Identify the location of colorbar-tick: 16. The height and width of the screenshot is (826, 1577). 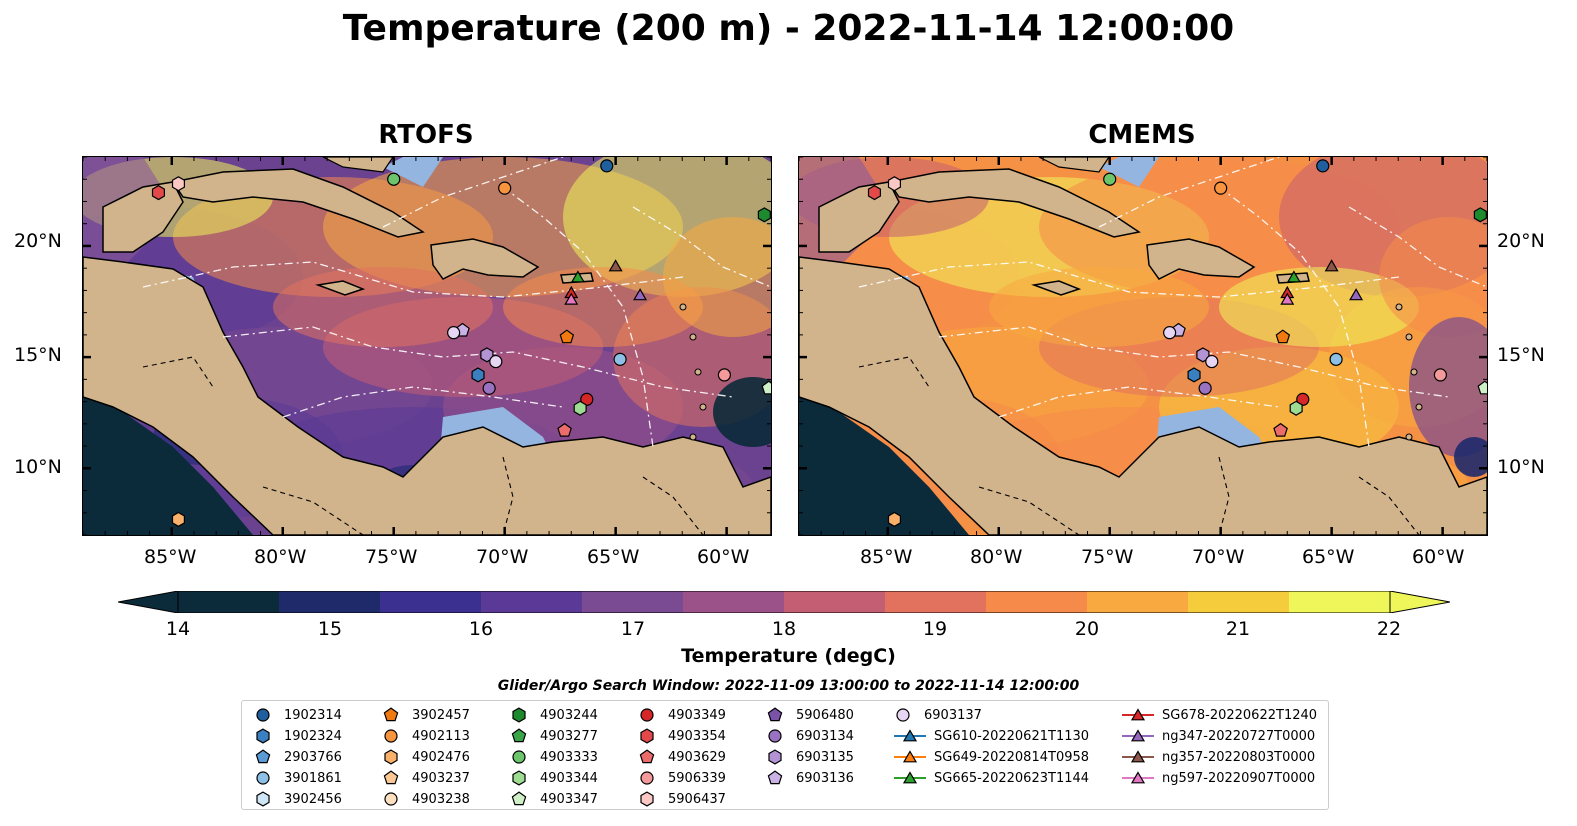
(481, 629).